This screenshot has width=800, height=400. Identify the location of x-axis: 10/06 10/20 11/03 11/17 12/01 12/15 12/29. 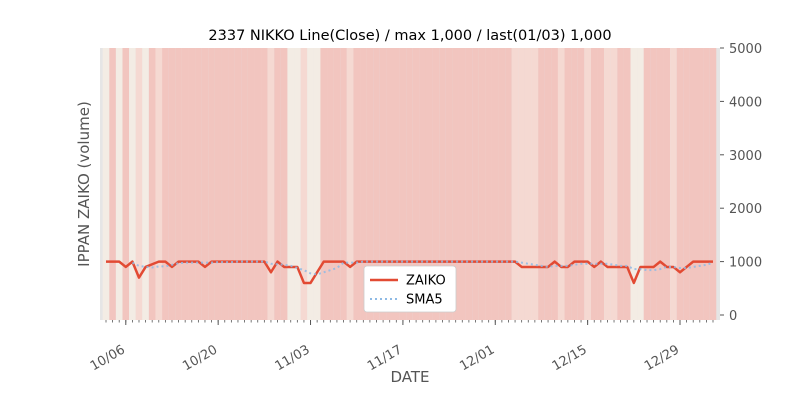
(401, 347).